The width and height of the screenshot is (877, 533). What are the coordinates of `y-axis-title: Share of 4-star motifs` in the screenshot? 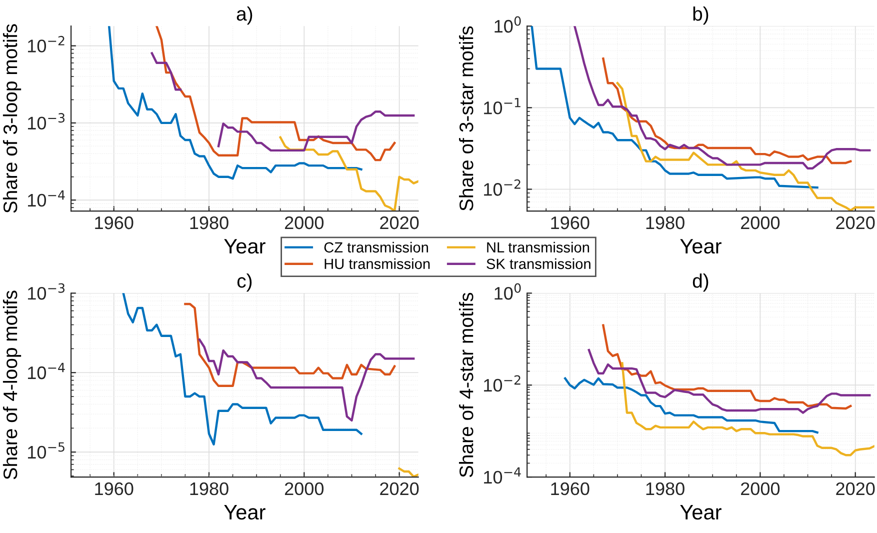 It's located at (466, 385).